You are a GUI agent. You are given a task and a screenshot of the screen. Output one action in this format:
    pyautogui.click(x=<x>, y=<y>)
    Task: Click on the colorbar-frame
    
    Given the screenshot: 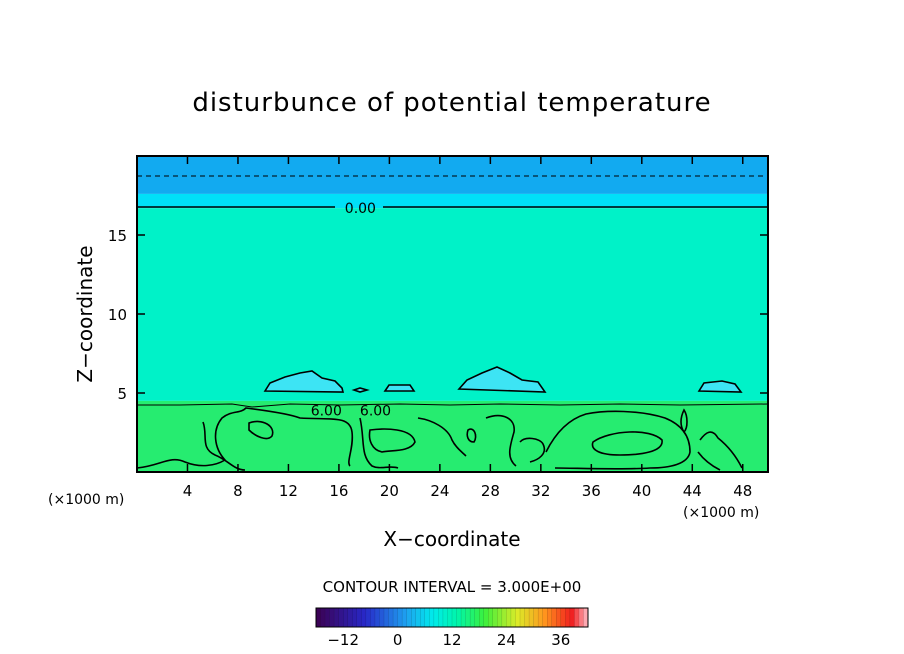 What is the action you would take?
    pyautogui.click(x=452, y=617)
    